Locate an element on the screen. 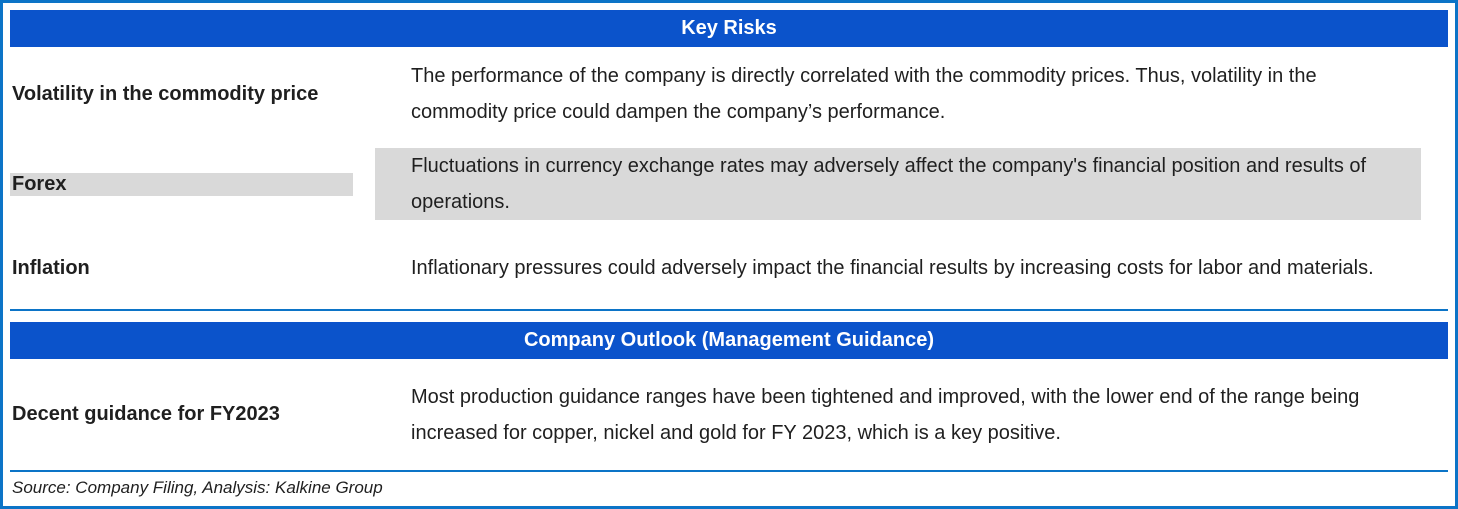  footer-divider is located at coordinates (729, 471).